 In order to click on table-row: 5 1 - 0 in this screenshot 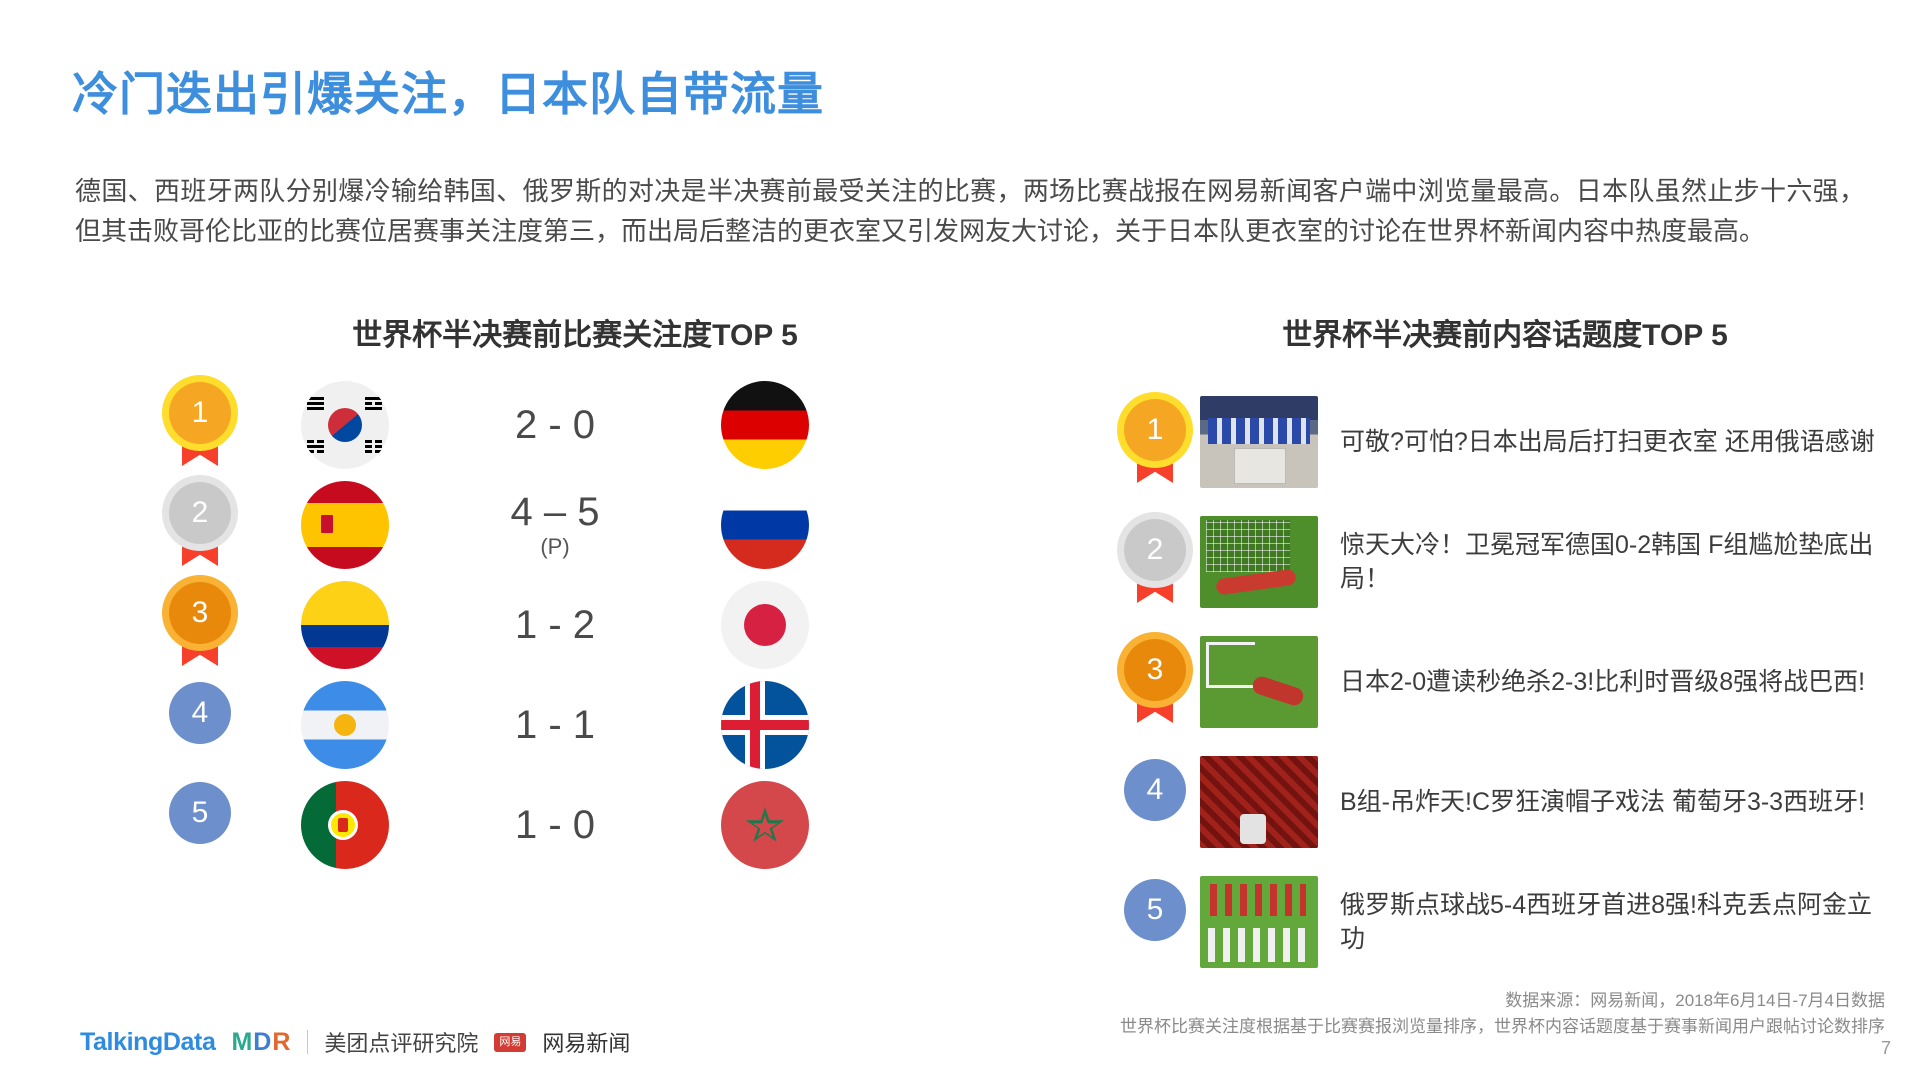, I will do `click(560, 825)`.